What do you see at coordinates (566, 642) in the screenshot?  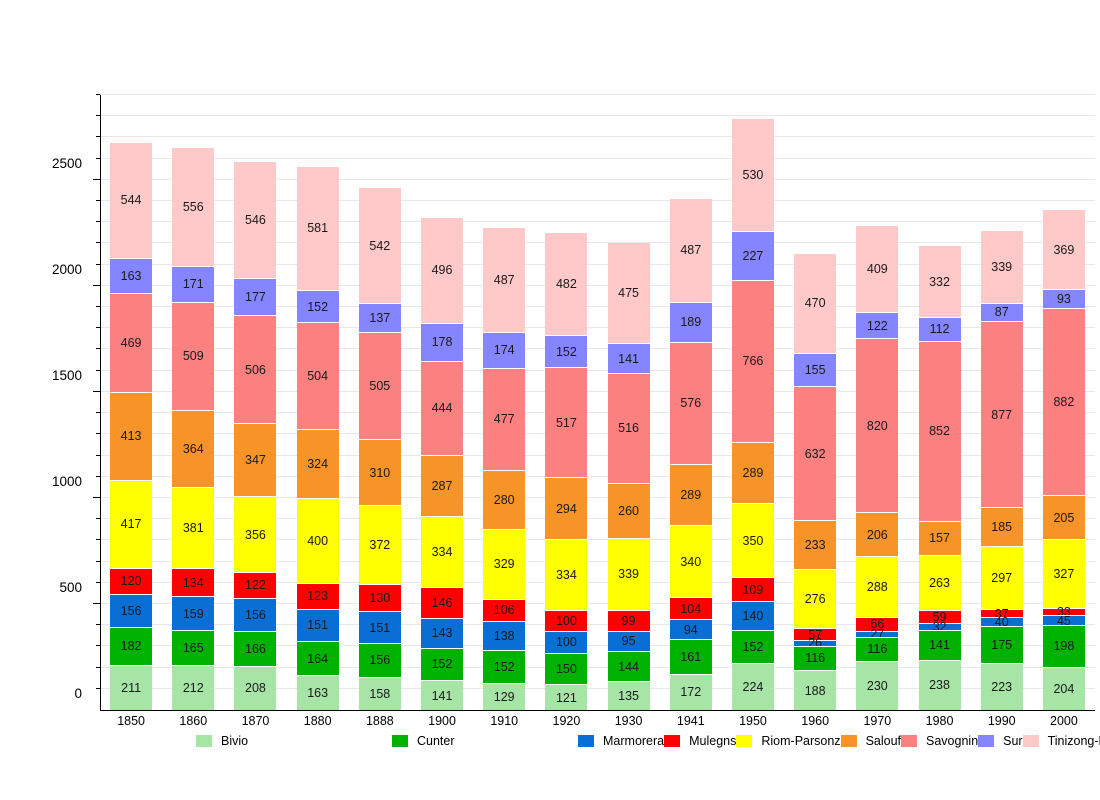 I see `bar-segment-label: 100` at bounding box center [566, 642].